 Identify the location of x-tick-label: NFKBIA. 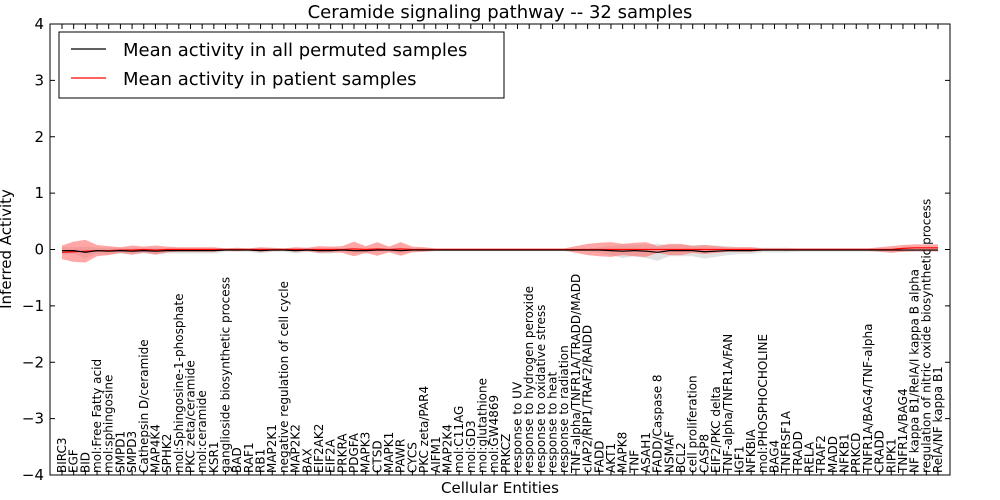
(751, 450).